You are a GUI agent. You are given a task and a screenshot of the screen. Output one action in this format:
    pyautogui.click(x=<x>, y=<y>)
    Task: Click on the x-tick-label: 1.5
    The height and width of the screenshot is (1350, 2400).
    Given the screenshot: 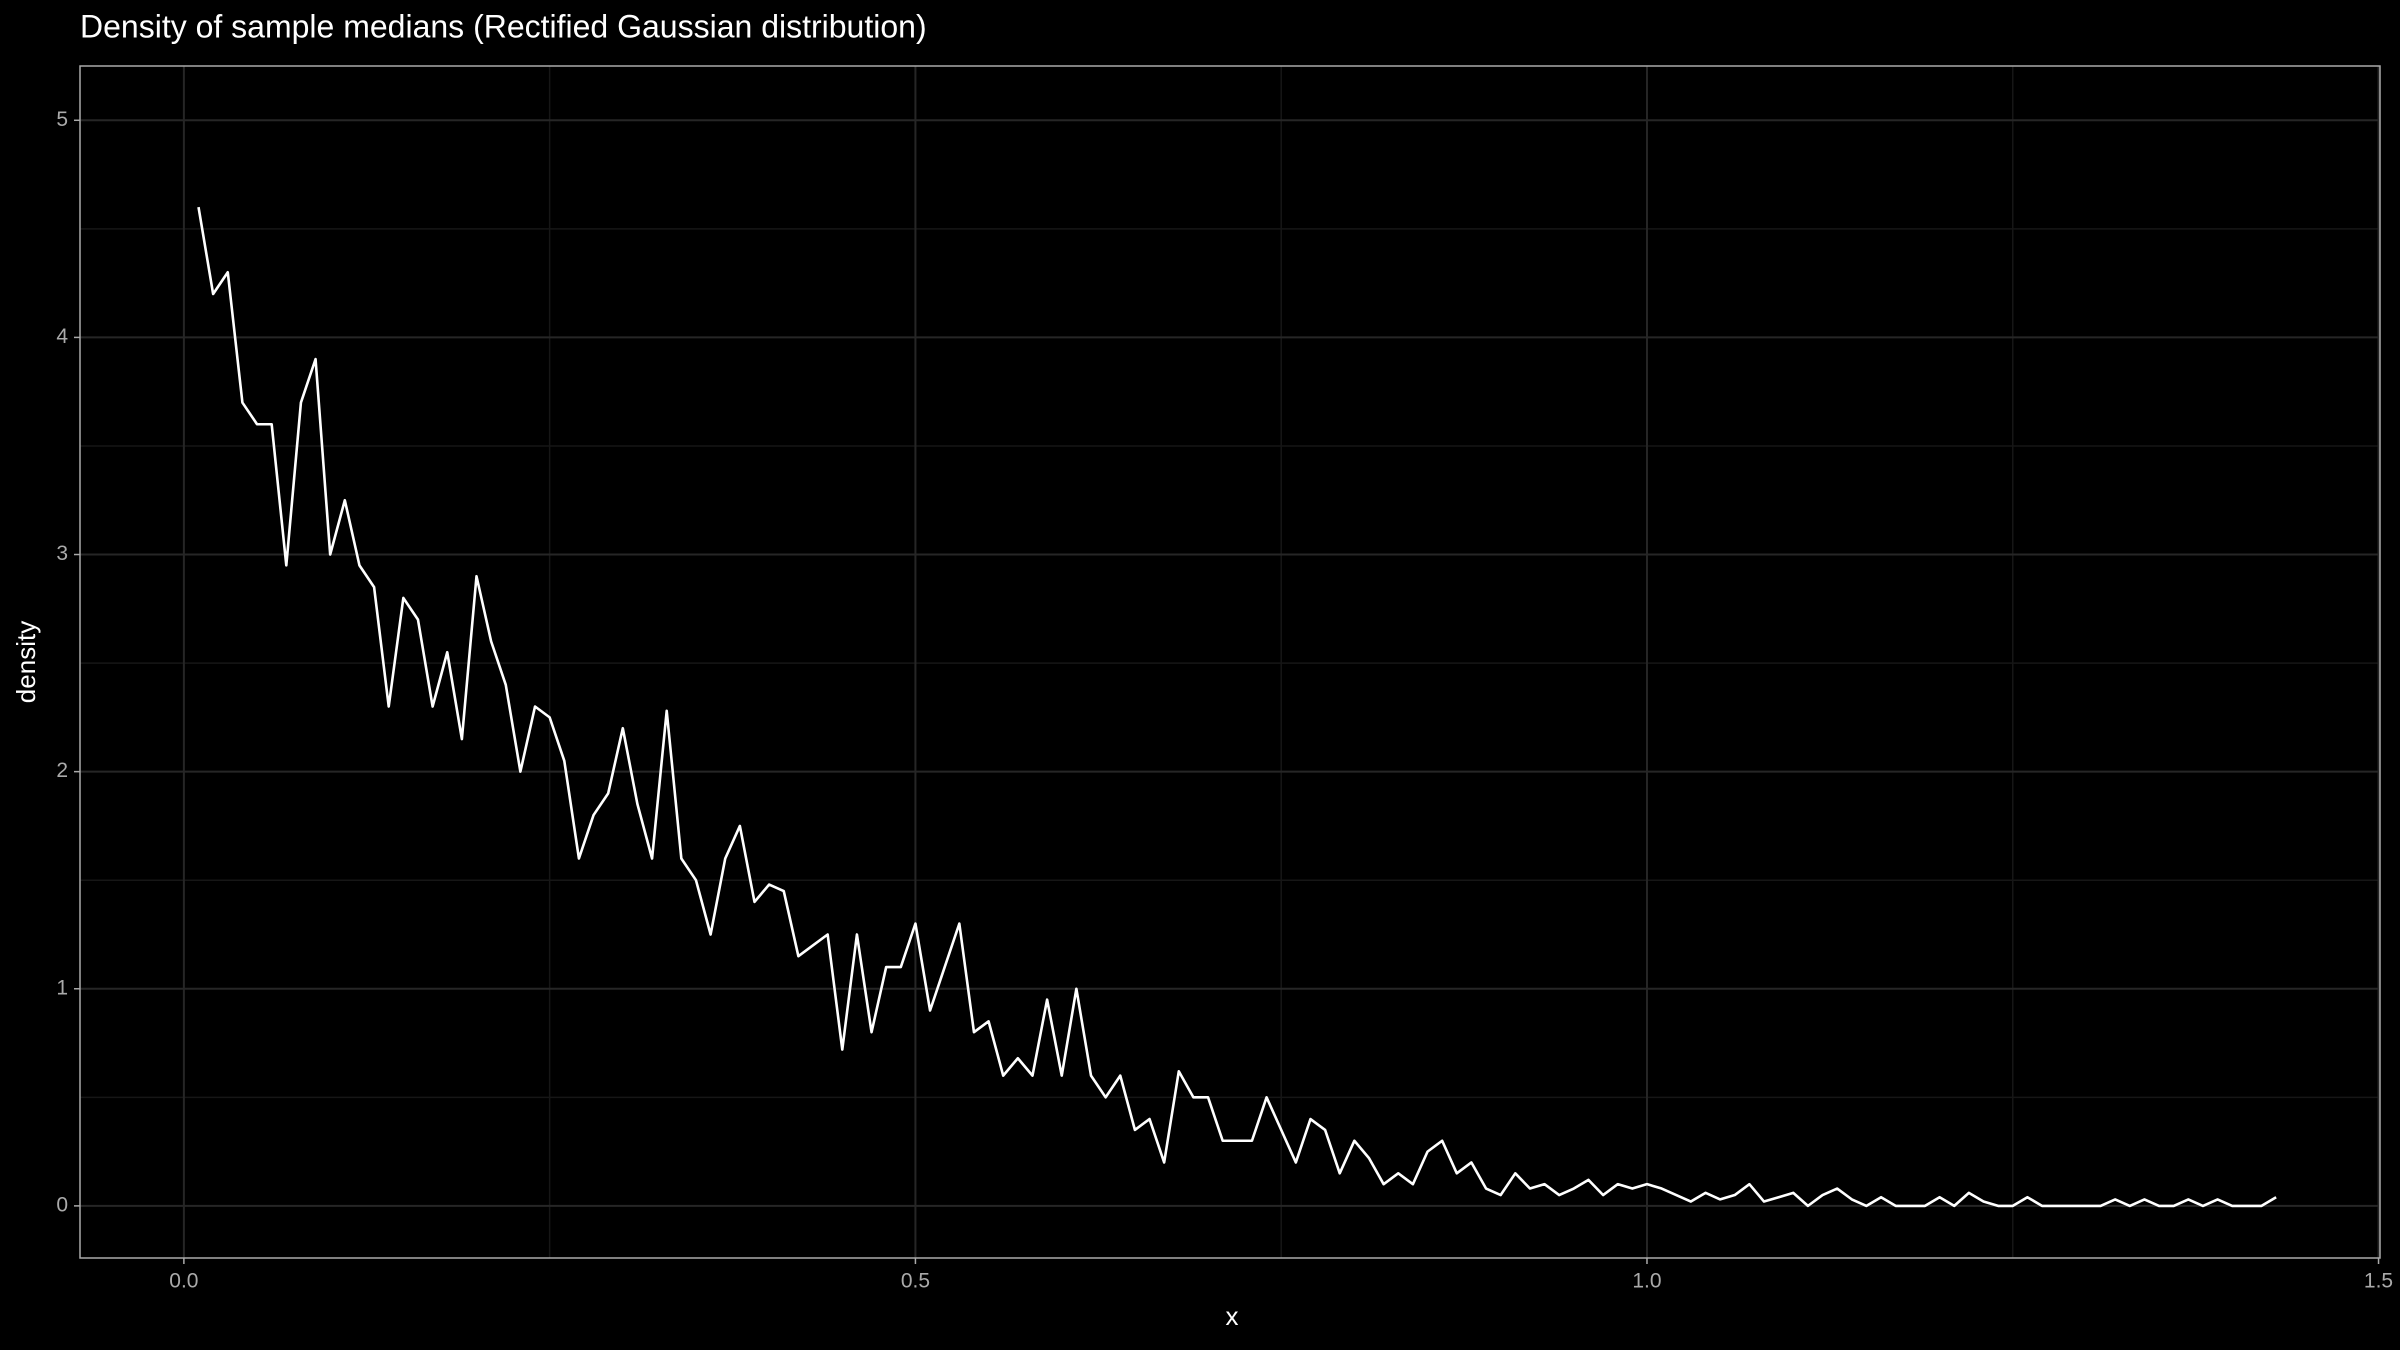 What is the action you would take?
    pyautogui.click(x=2378, y=1281)
    